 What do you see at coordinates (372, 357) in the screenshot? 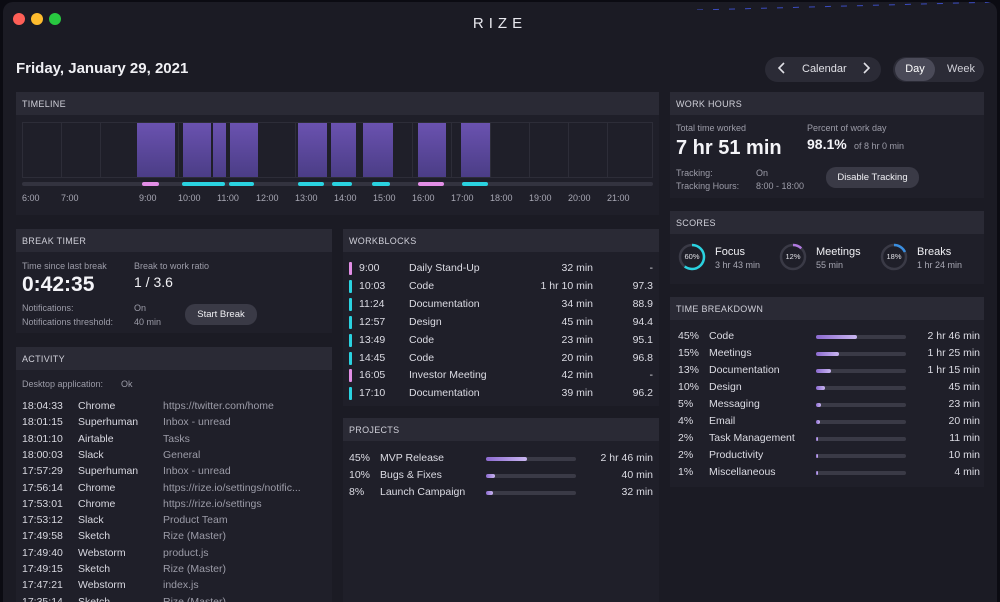
I see `workblock-start: 14:45` at bounding box center [372, 357].